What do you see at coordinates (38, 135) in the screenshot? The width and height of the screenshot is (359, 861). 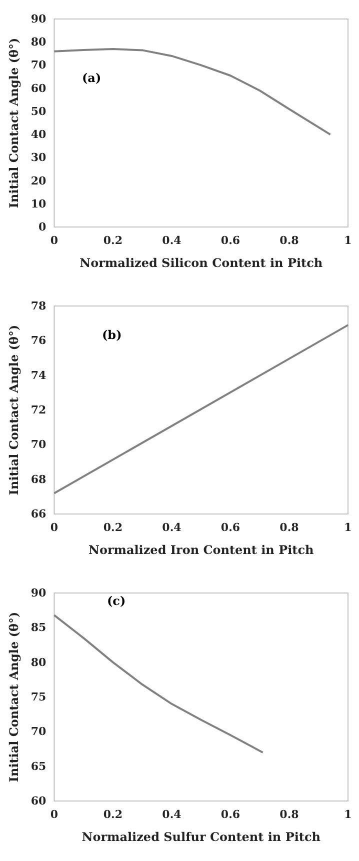 I see `y-tick-label: 40` at bounding box center [38, 135].